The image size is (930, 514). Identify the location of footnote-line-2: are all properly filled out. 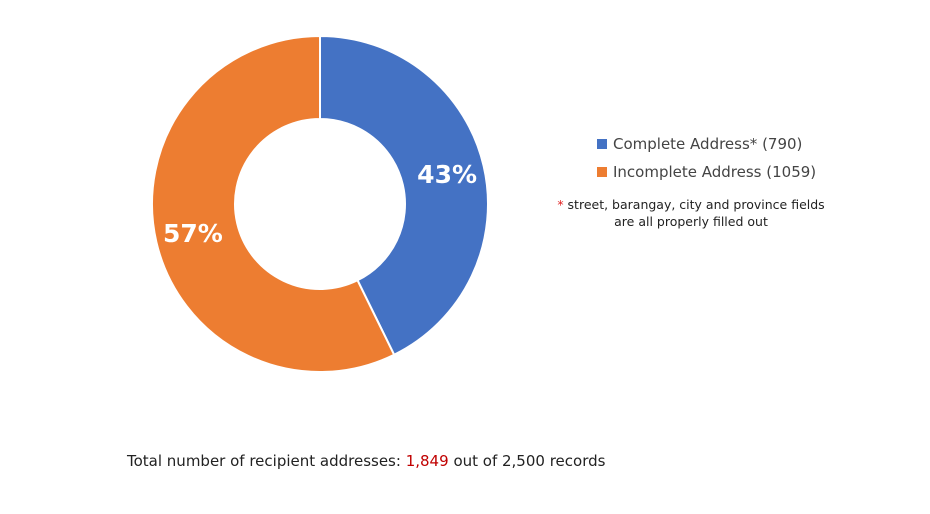
(691, 221).